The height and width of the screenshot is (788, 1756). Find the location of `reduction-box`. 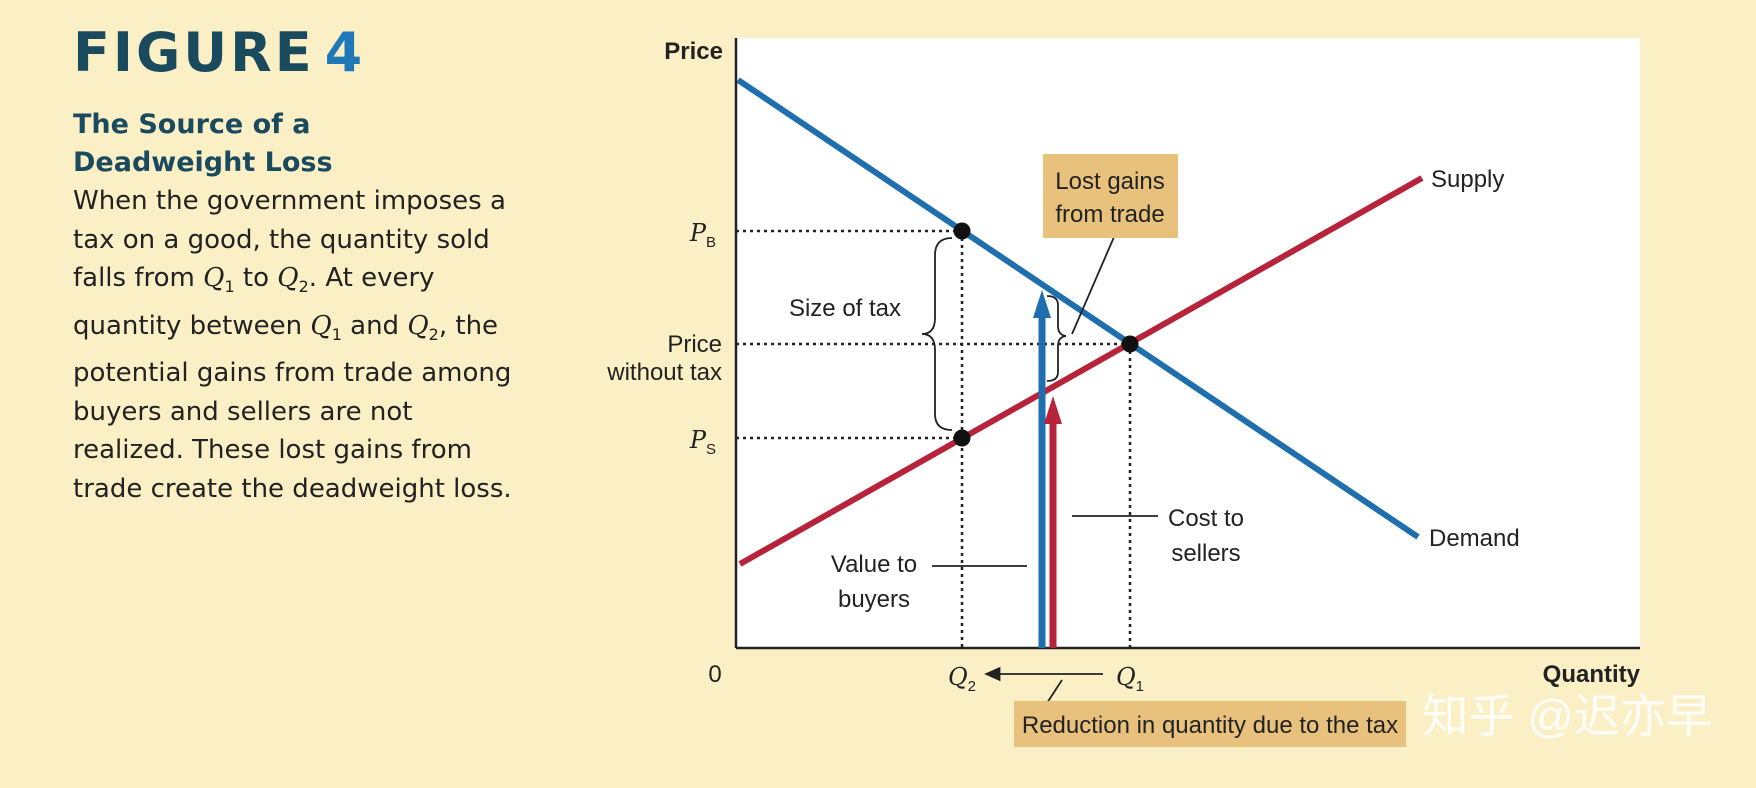

reduction-box is located at coordinates (1210, 724).